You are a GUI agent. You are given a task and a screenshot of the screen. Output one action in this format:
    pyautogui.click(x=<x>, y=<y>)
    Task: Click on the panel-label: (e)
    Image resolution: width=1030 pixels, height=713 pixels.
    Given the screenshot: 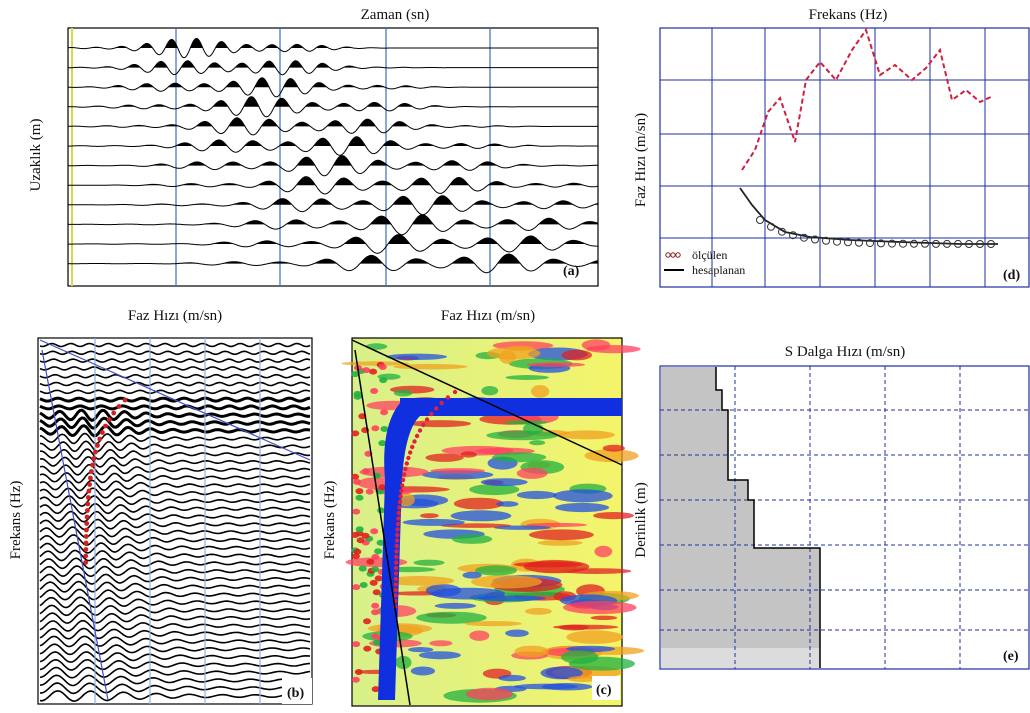 What is the action you would take?
    pyautogui.click(x=1011, y=656)
    